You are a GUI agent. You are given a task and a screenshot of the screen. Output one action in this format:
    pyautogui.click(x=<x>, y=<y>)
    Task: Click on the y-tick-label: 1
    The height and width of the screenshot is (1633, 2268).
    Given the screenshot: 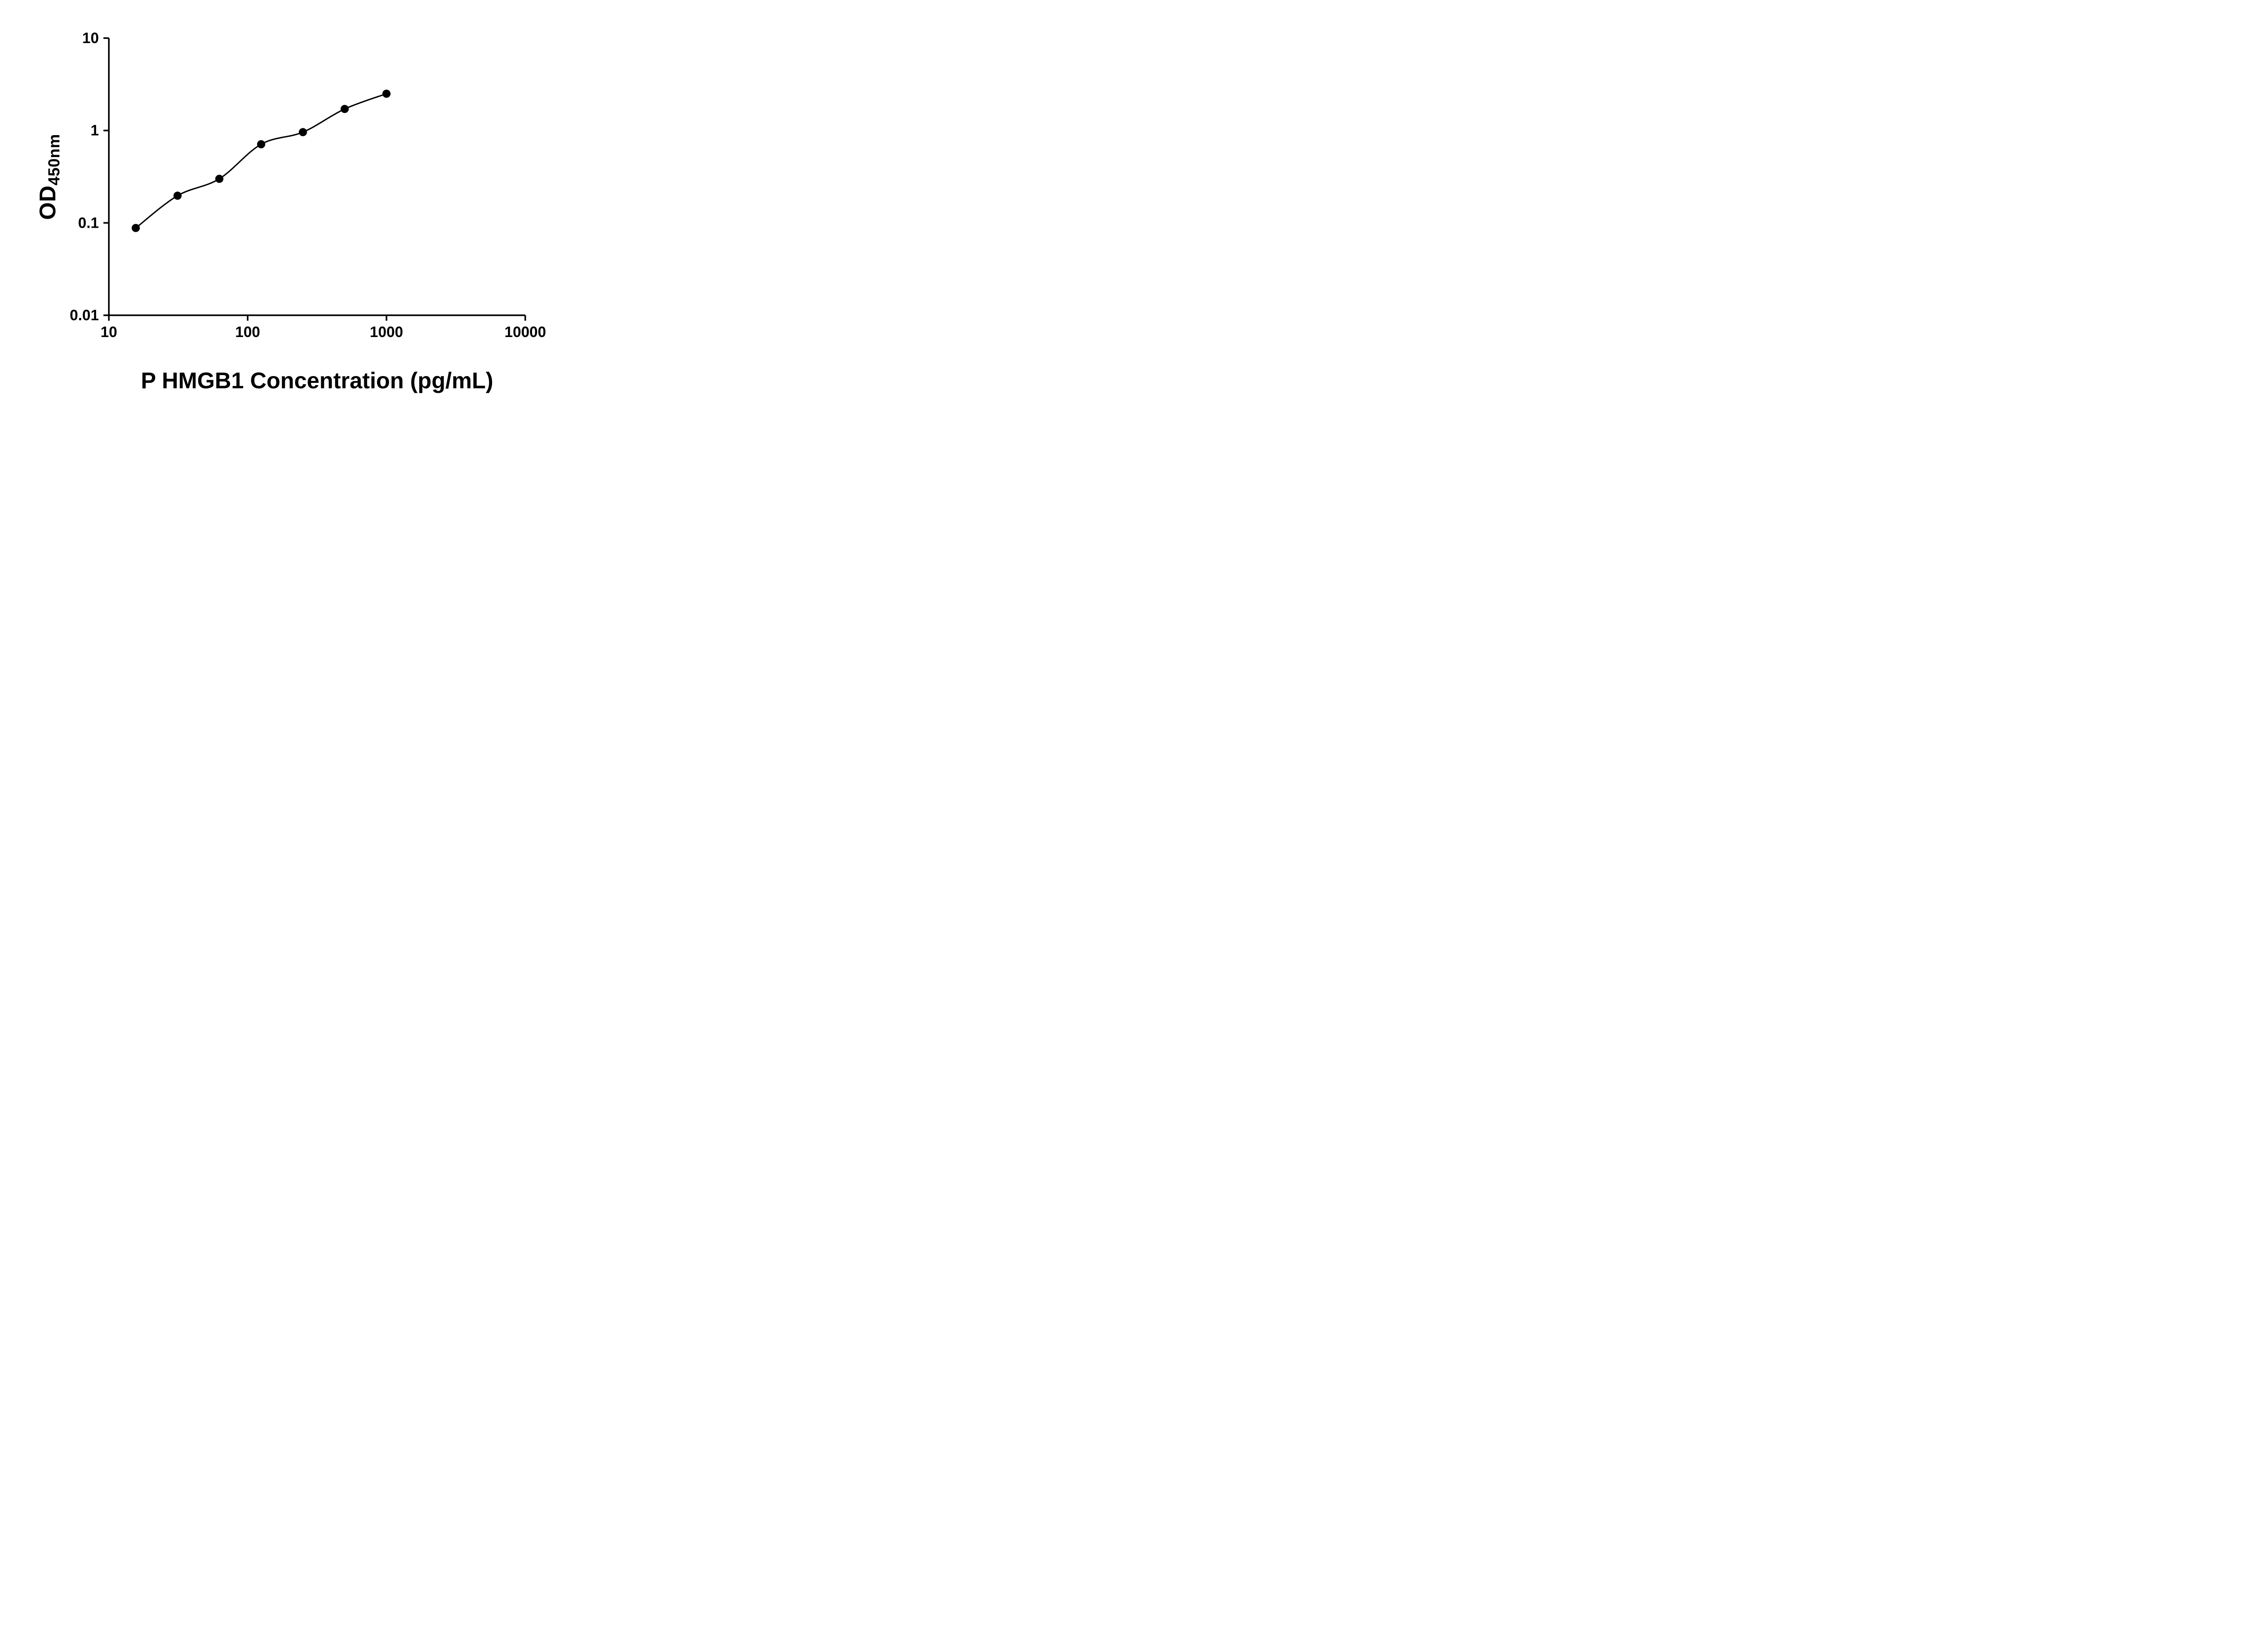 What is the action you would take?
    pyautogui.click(x=95, y=130)
    